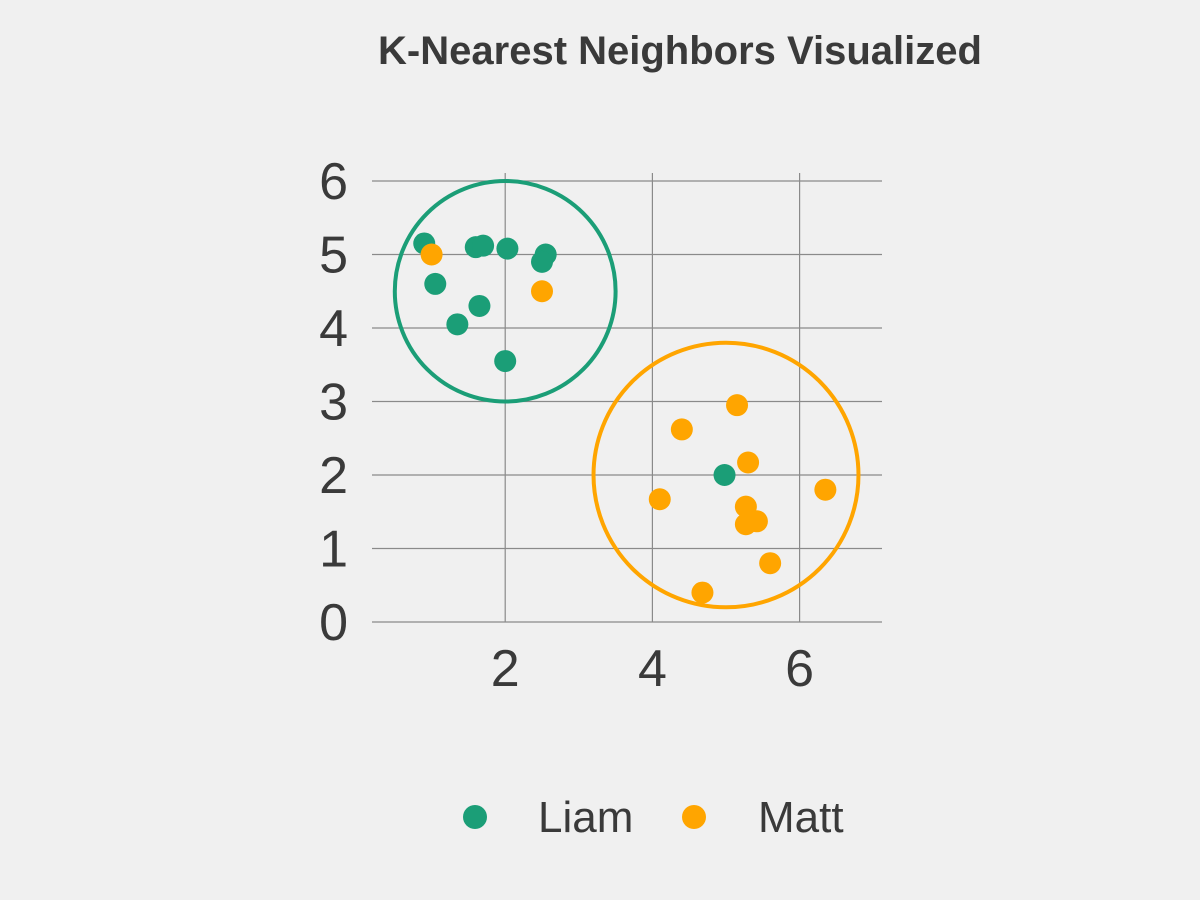 This screenshot has width=1200, height=900. I want to click on y-tick-label-6: 6, so click(333, 182).